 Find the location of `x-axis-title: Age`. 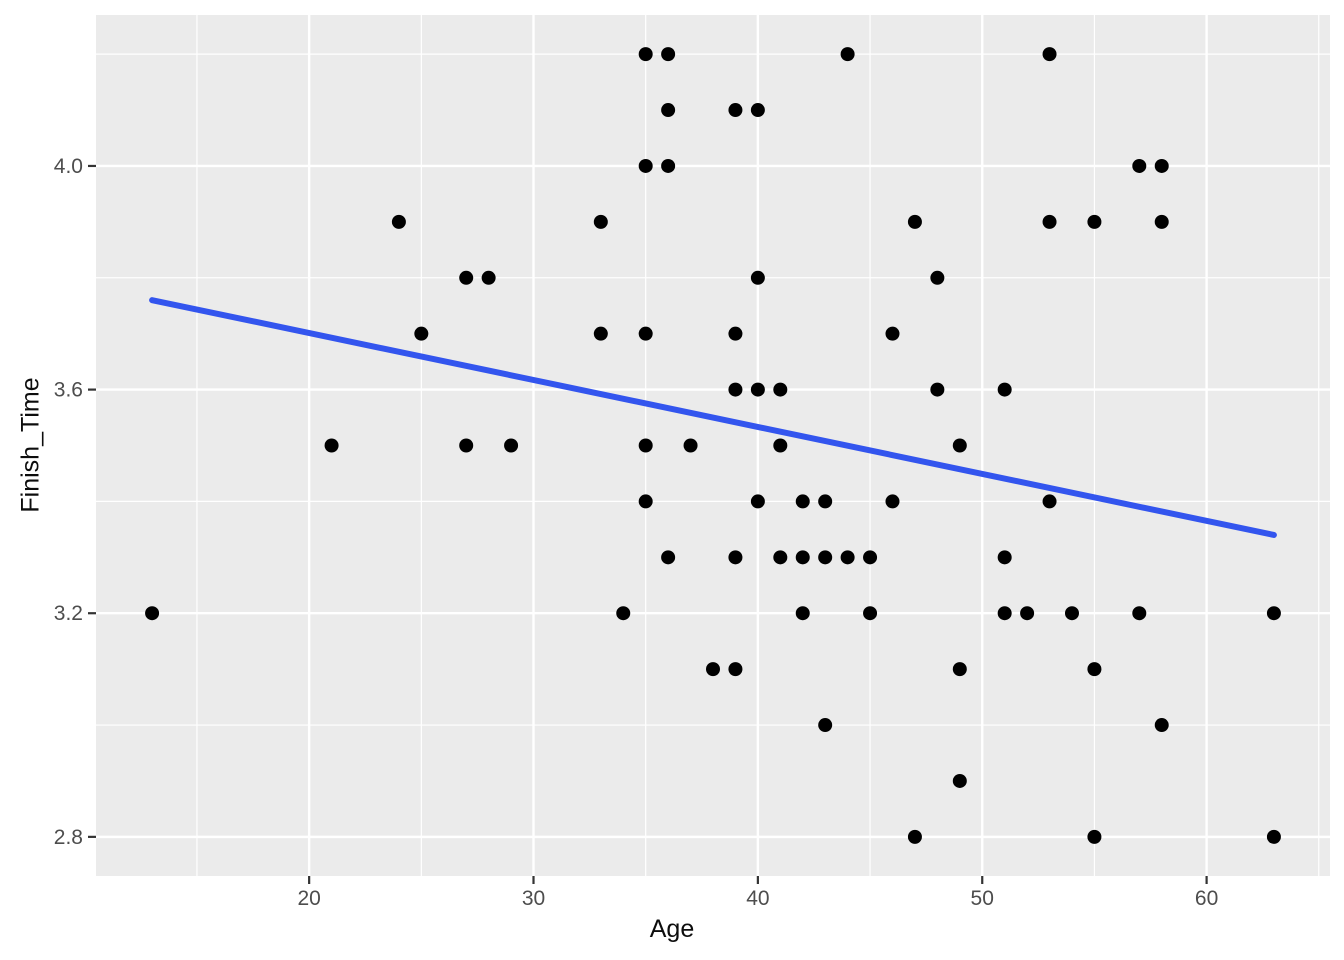

x-axis-title: Age is located at coordinates (672, 929).